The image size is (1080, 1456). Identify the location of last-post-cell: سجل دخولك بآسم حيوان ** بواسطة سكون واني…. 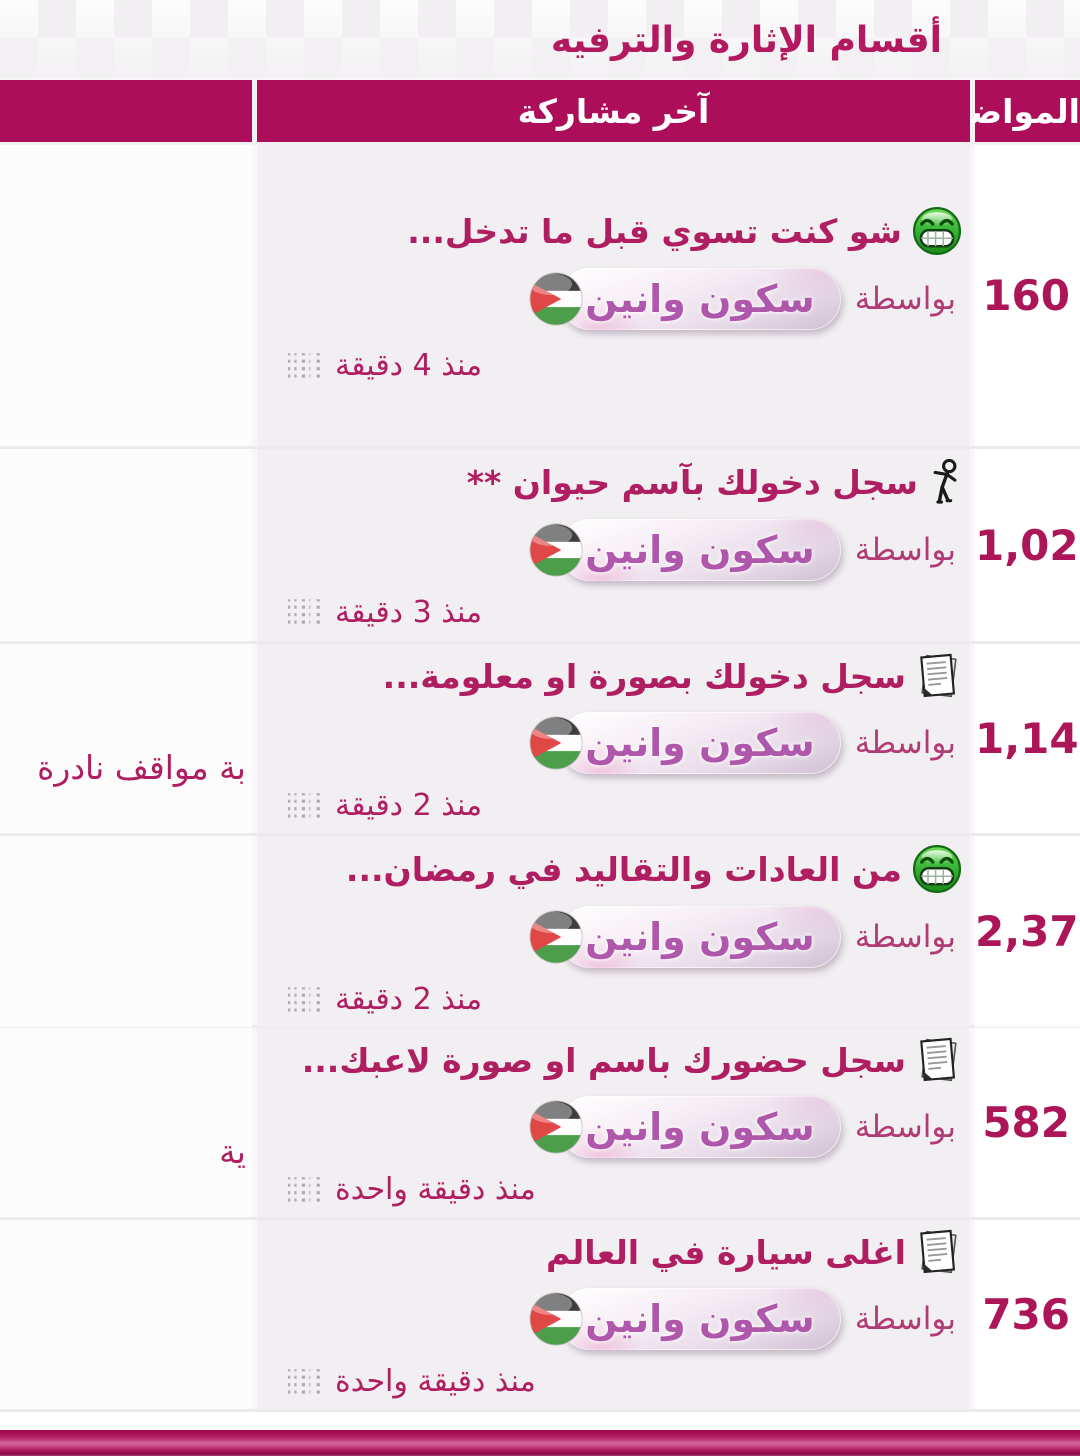
(613, 545).